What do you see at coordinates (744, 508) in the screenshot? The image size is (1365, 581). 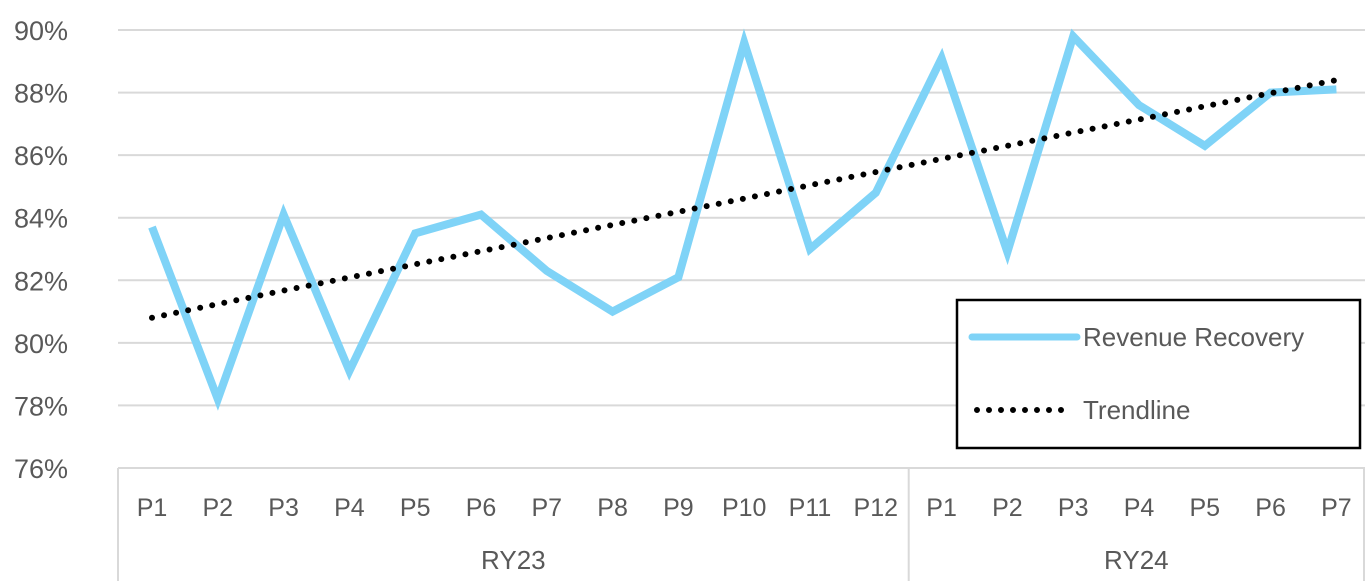 I see `x-tick-label: P10` at bounding box center [744, 508].